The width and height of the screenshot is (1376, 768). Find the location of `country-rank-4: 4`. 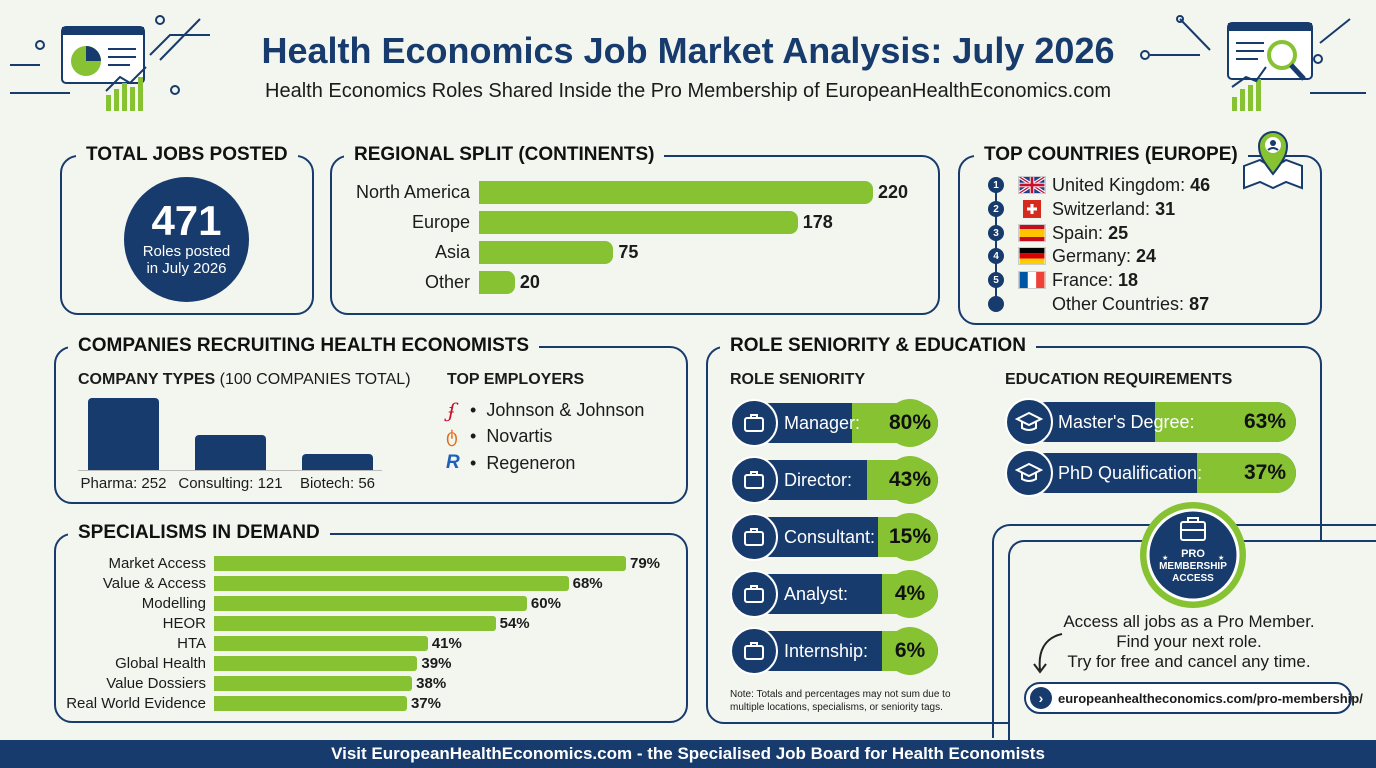

country-rank-4: 4 is located at coordinates (996, 256).